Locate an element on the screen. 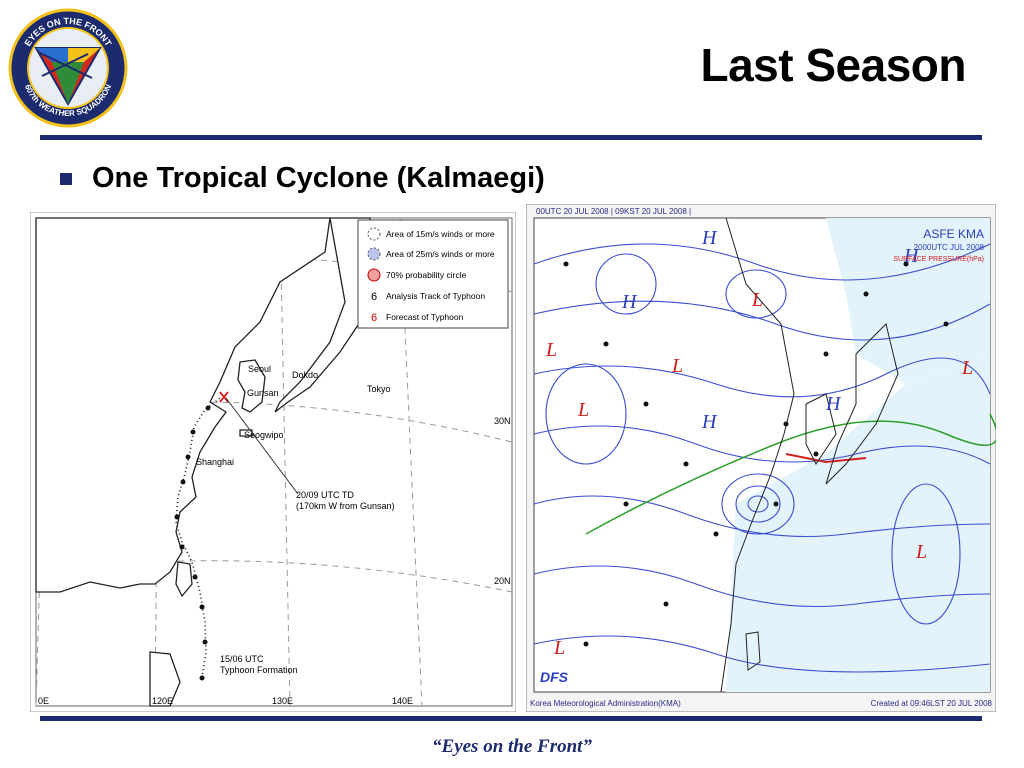 The image size is (1024, 768). legend-label: 70% probability circle is located at coordinates (426, 275).